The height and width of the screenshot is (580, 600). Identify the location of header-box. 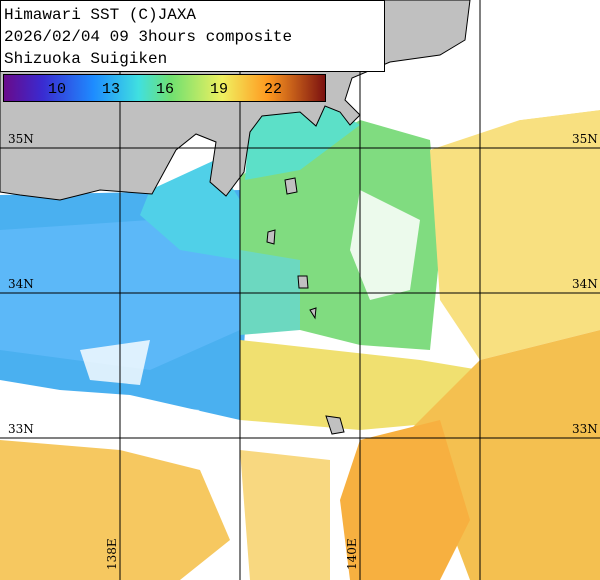
(192, 36).